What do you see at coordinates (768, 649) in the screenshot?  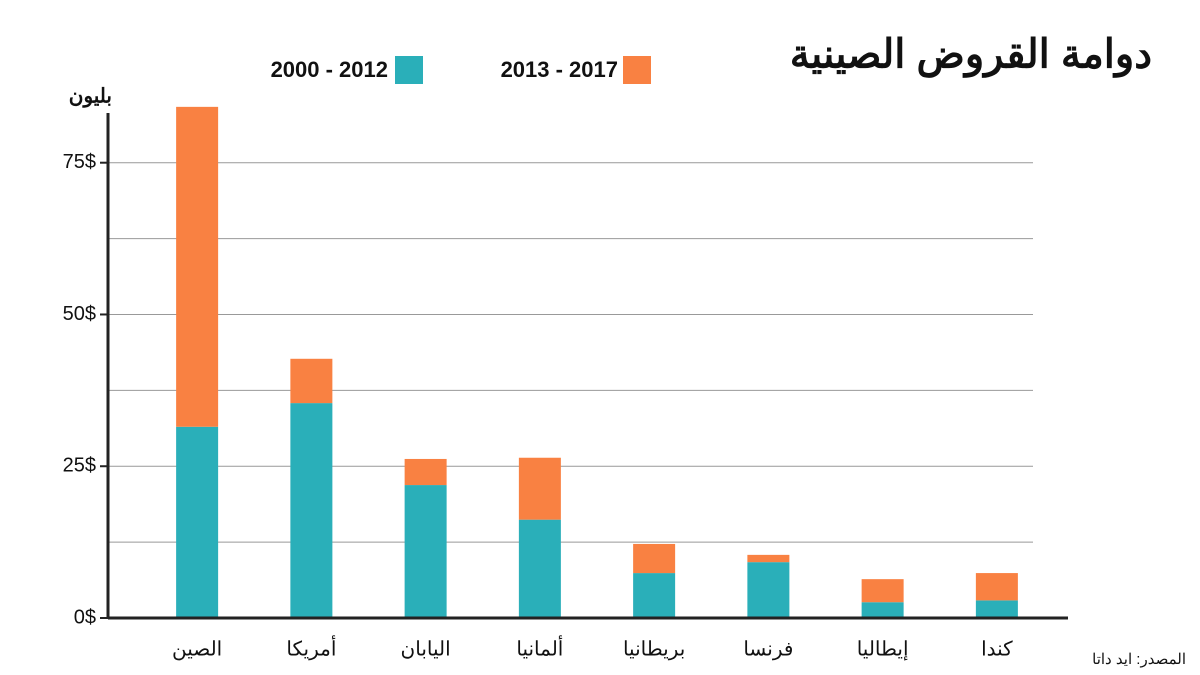 I see `x-tick-label: فرنسا` at bounding box center [768, 649].